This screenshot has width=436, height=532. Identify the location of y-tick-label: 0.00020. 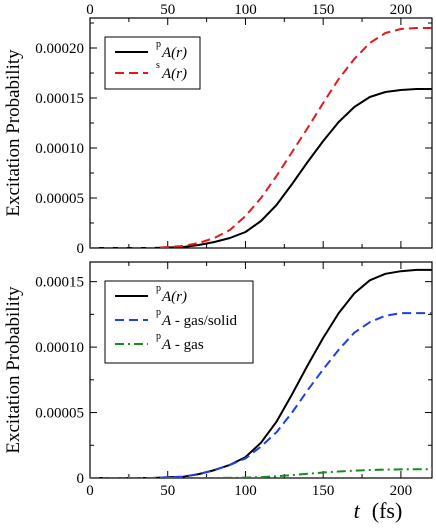
(59, 49).